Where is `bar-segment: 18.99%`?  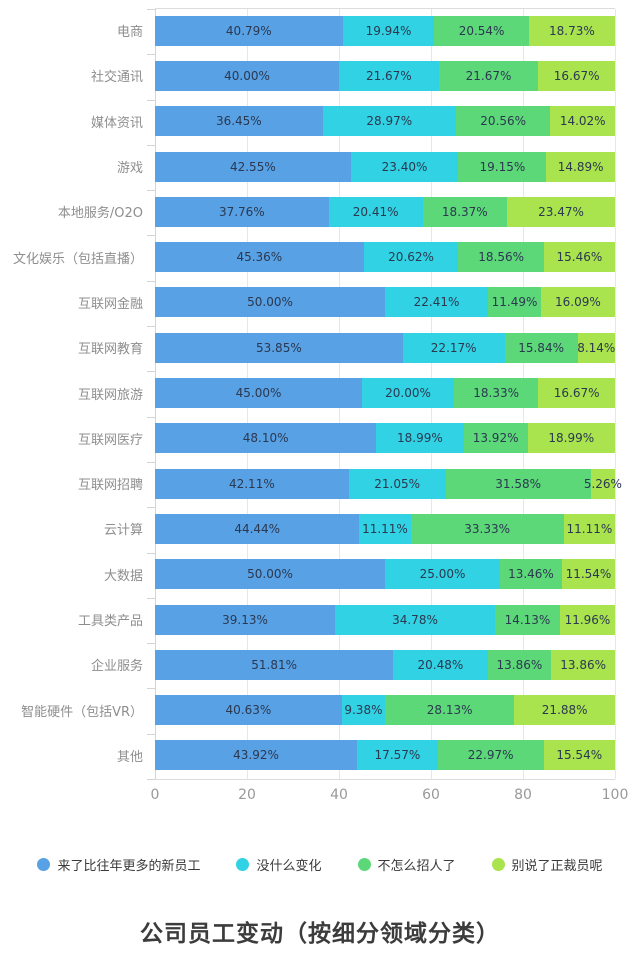 bar-segment: 18.99% is located at coordinates (420, 438).